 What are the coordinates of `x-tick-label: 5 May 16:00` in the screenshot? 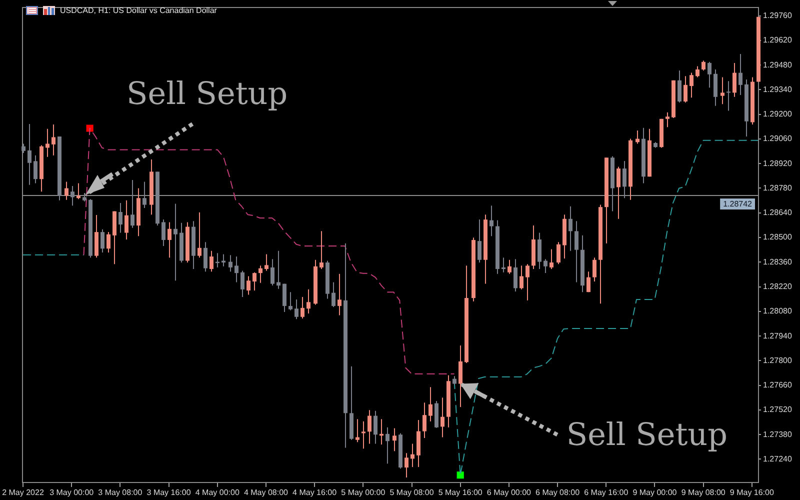 It's located at (460, 493).